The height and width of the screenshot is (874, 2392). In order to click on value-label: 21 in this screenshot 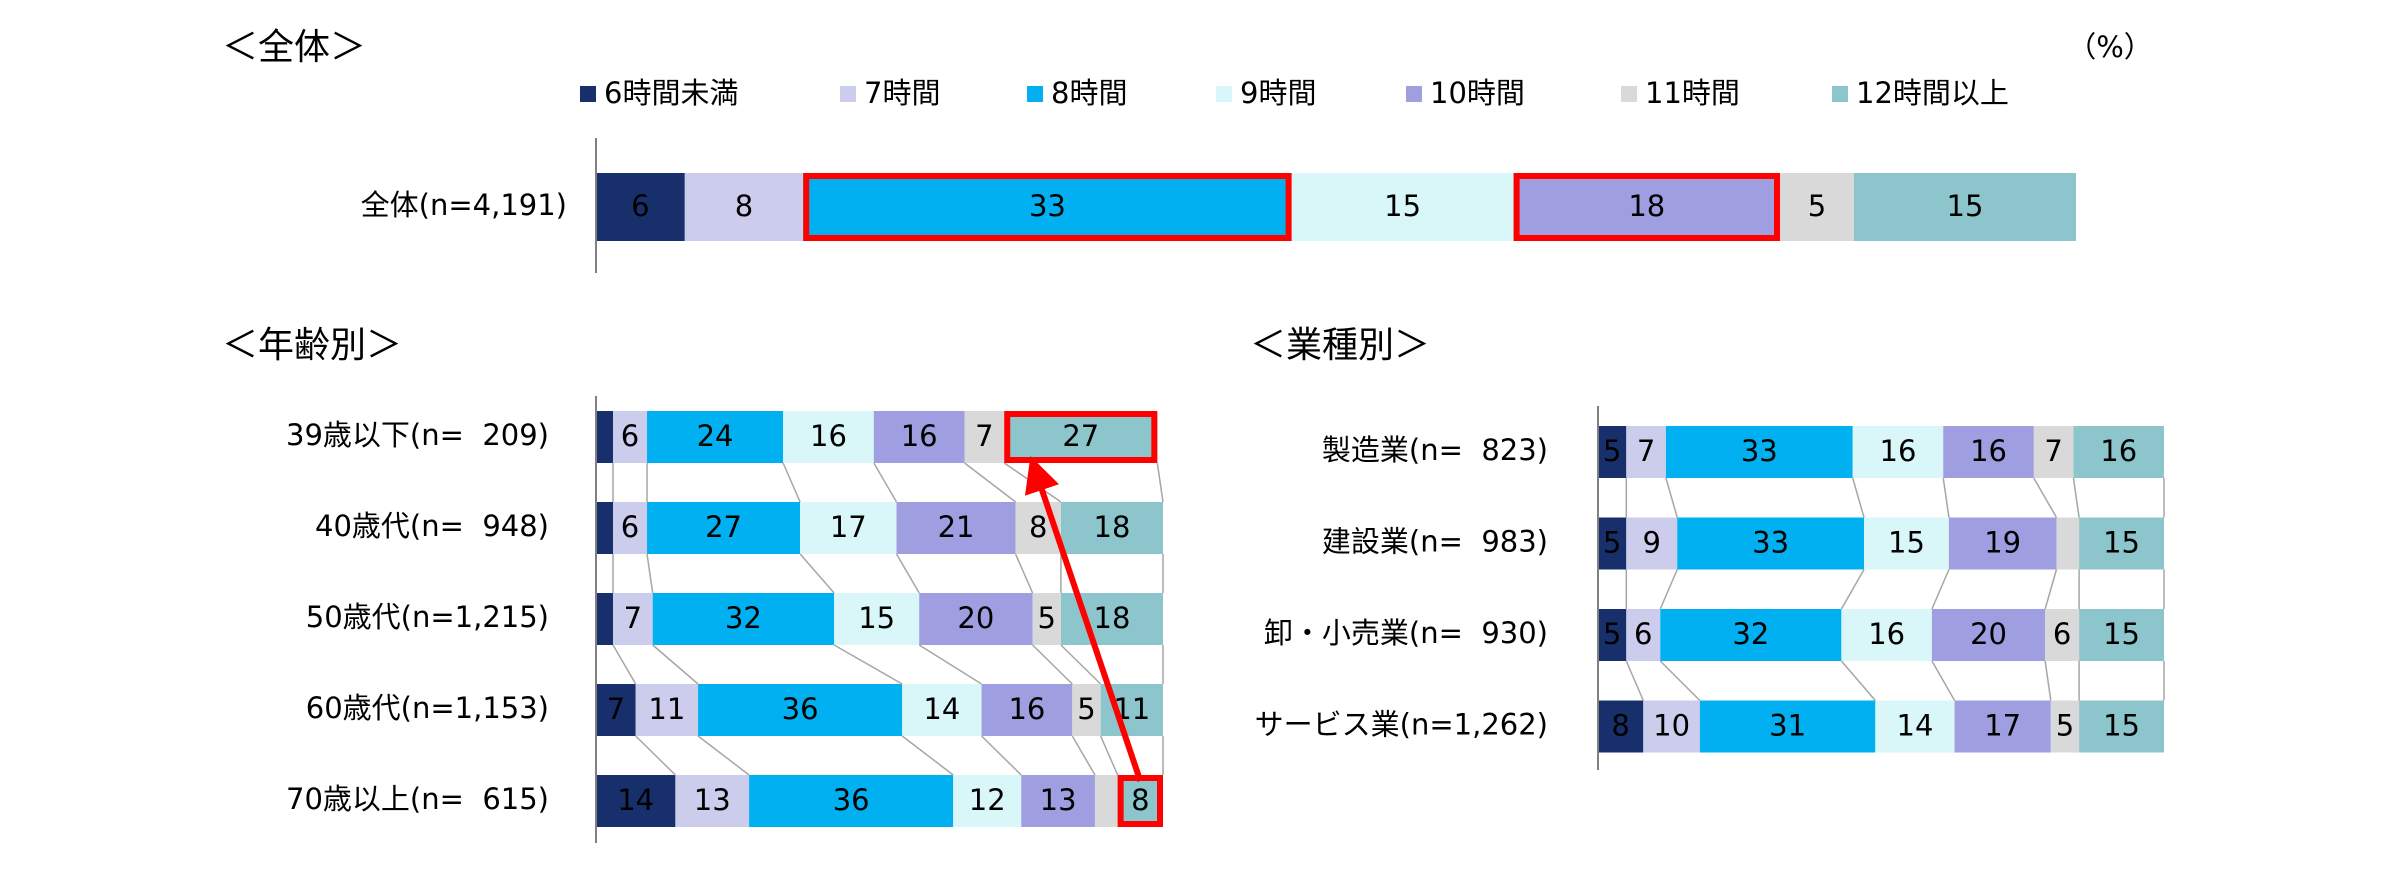, I will do `click(956, 527)`.